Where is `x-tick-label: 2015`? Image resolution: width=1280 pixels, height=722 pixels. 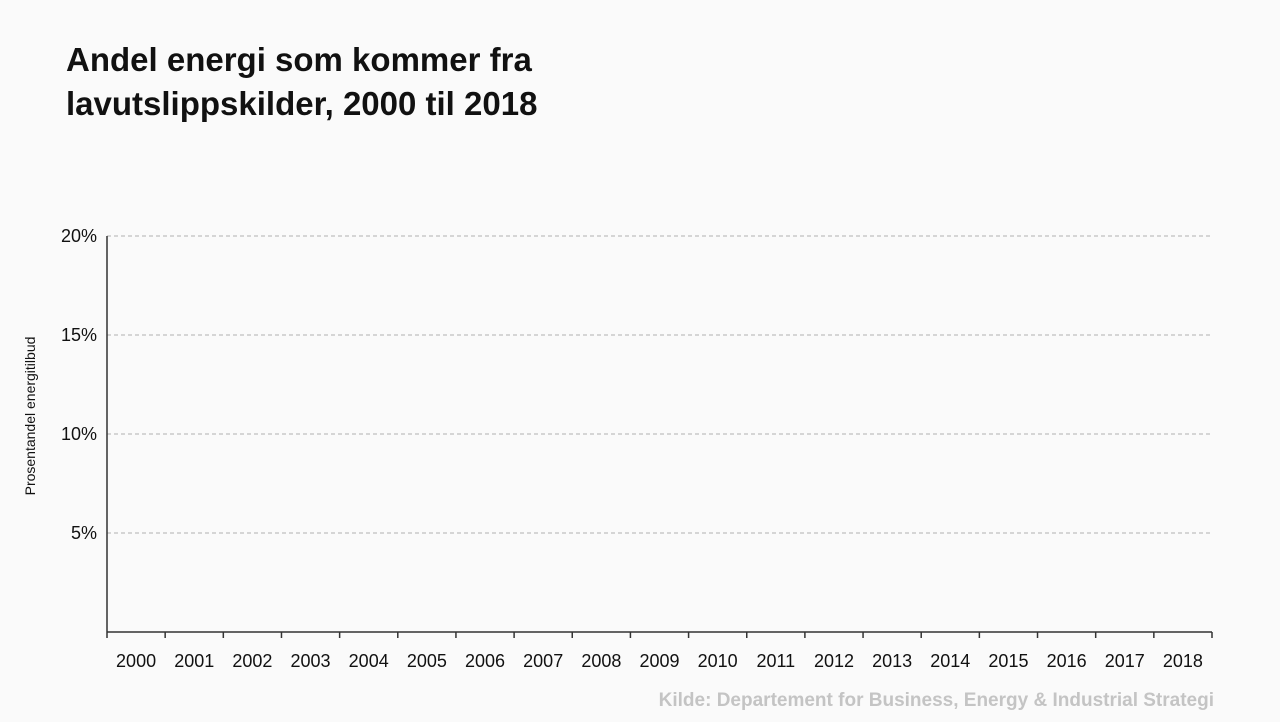 x-tick-label: 2015 is located at coordinates (1008, 661).